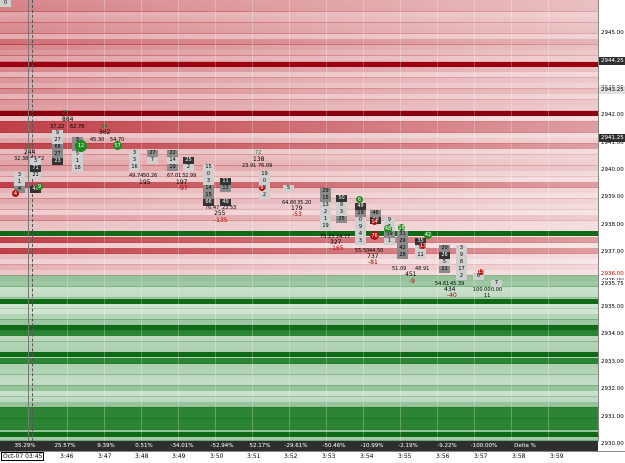  Describe the element at coordinates (399, 269) in the screenshot. I see `footprint-stat-label: 51.09` at that location.